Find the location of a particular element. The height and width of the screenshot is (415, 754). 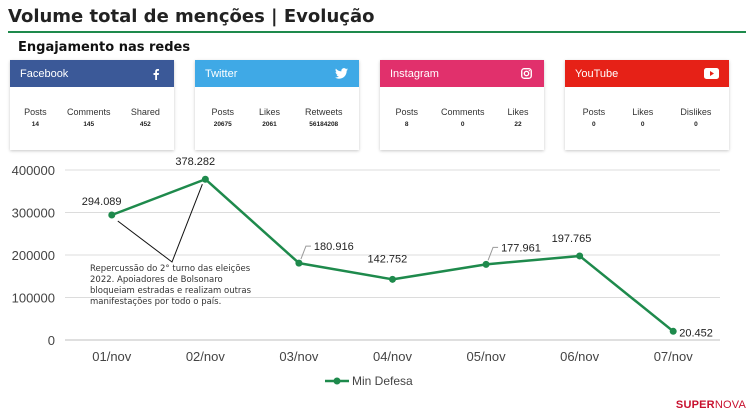

data-label: 294.089 is located at coordinates (102, 202).